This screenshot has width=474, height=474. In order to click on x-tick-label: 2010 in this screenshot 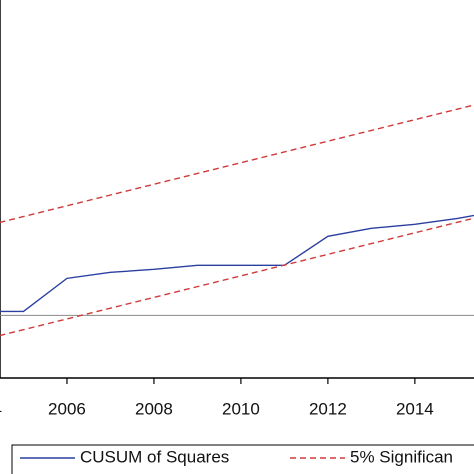, I will do `click(241, 408)`.